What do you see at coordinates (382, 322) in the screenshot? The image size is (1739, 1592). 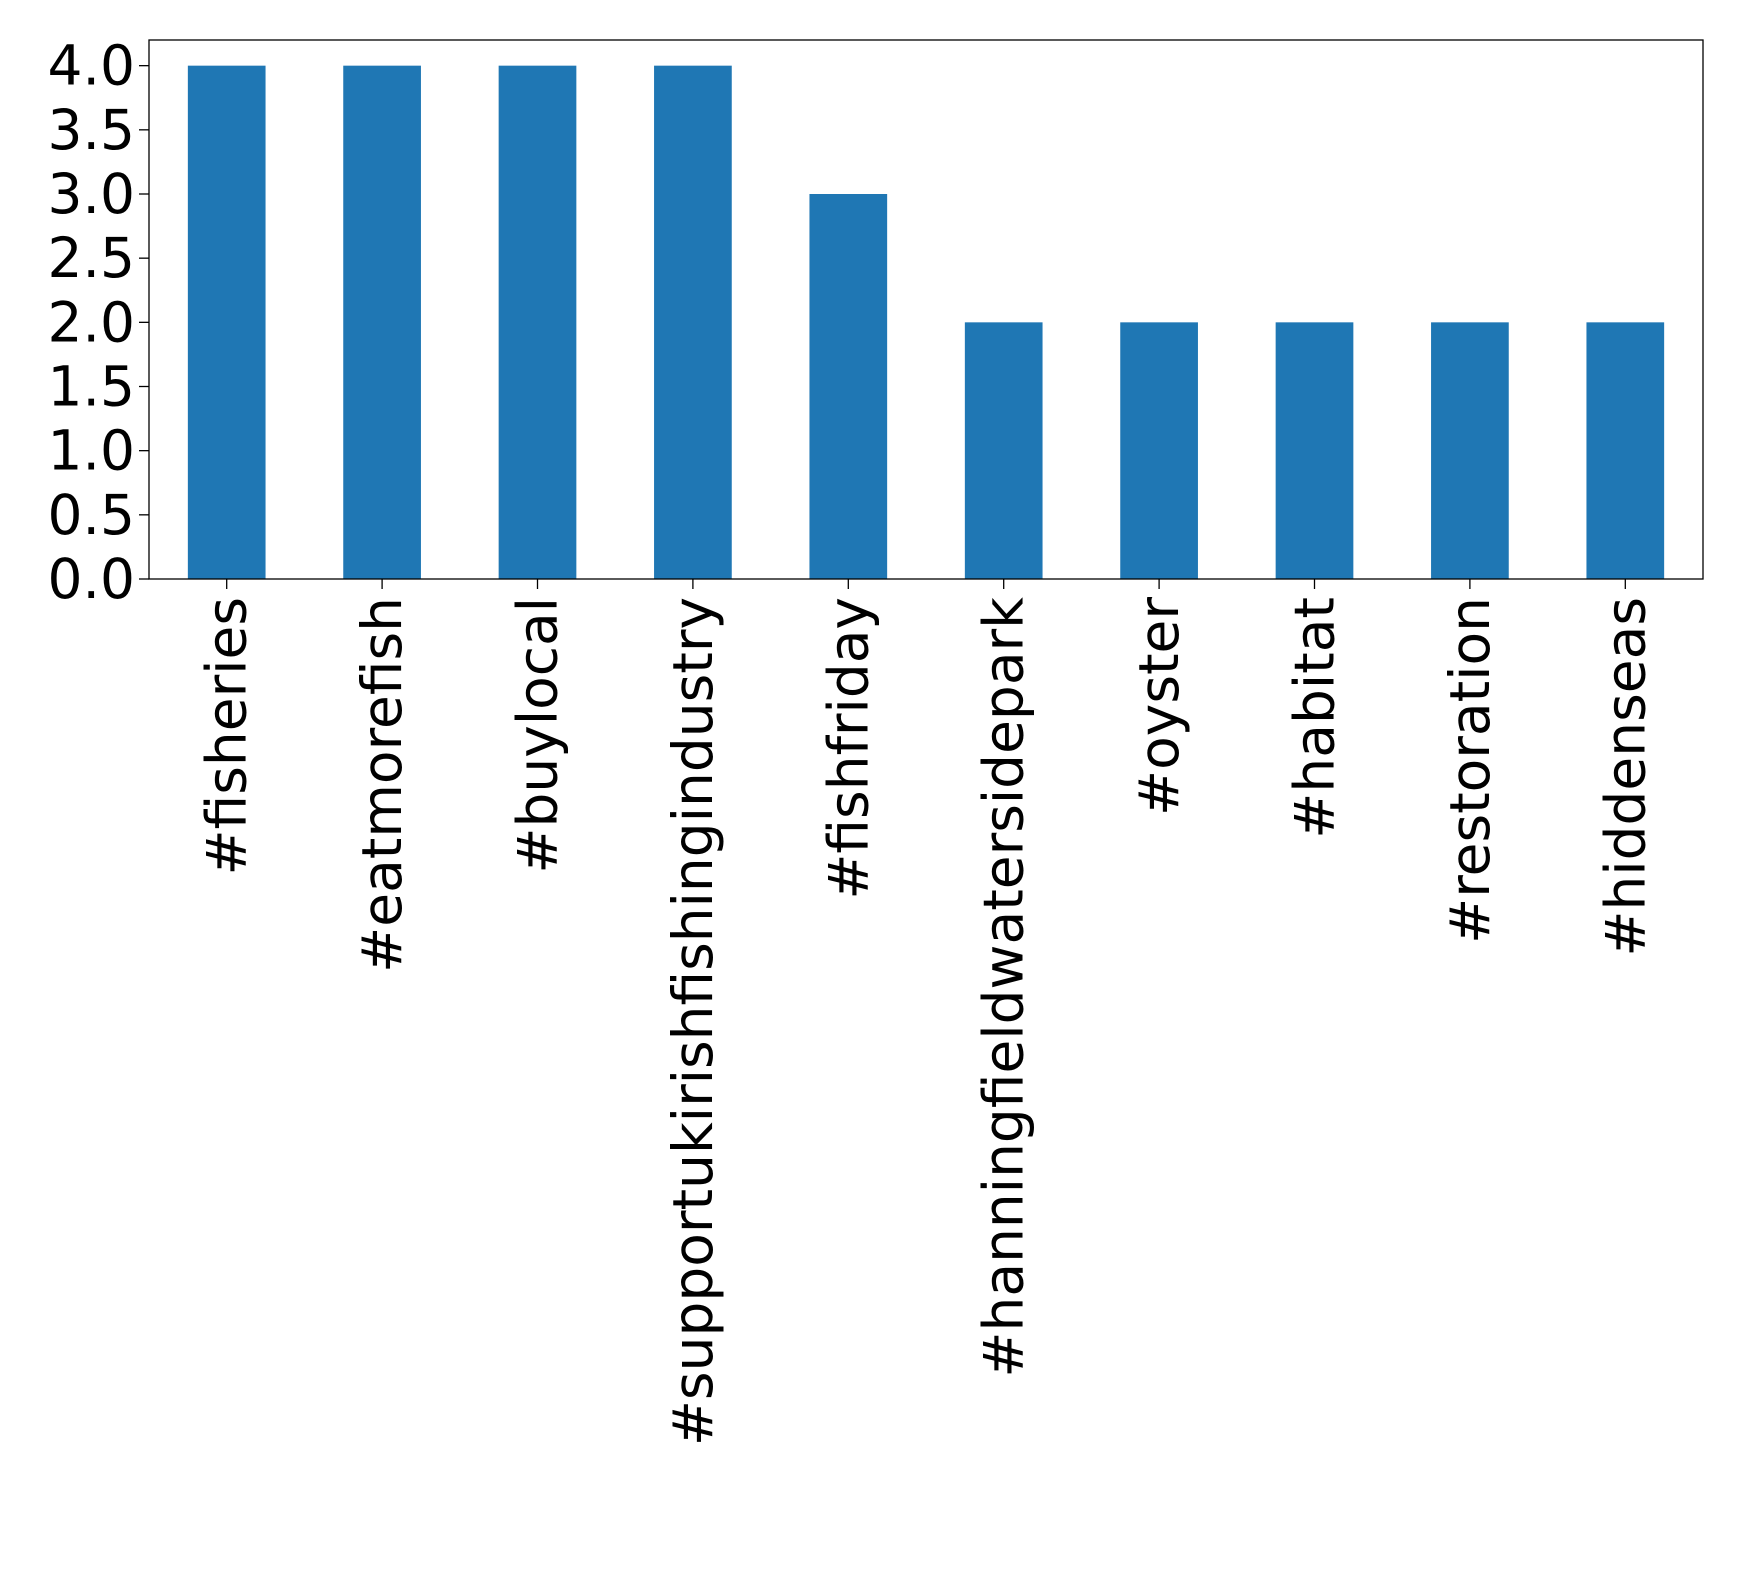 I see `bar-eatmorefish` at bounding box center [382, 322].